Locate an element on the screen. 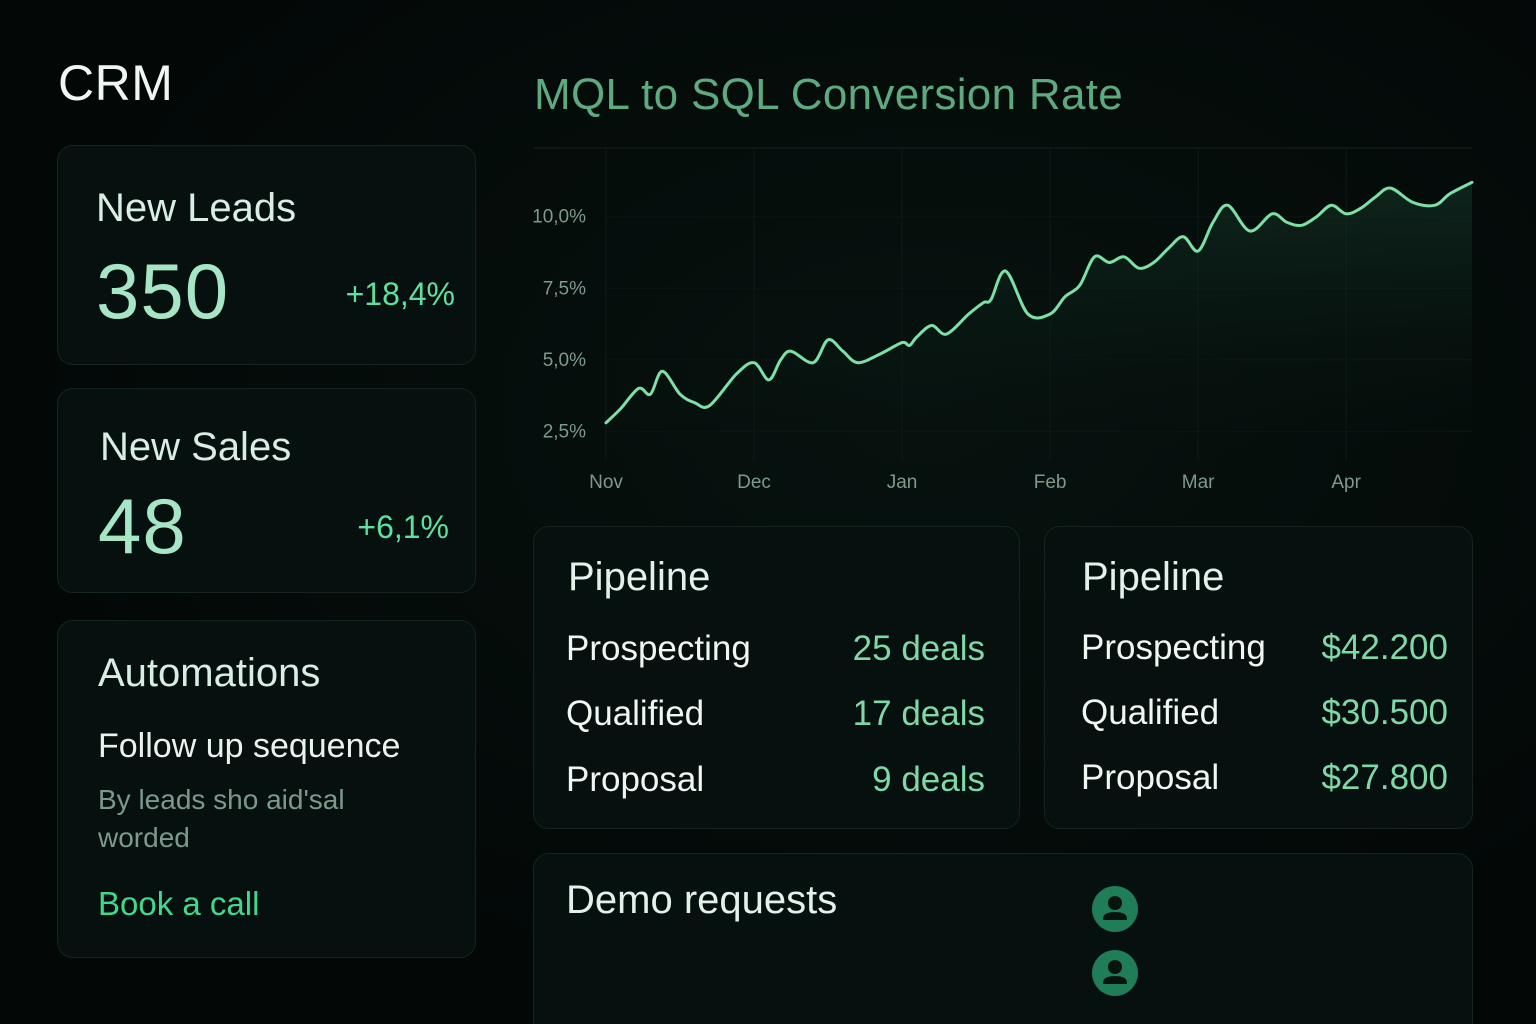  x-tick-label: Apr is located at coordinates (1346, 482).